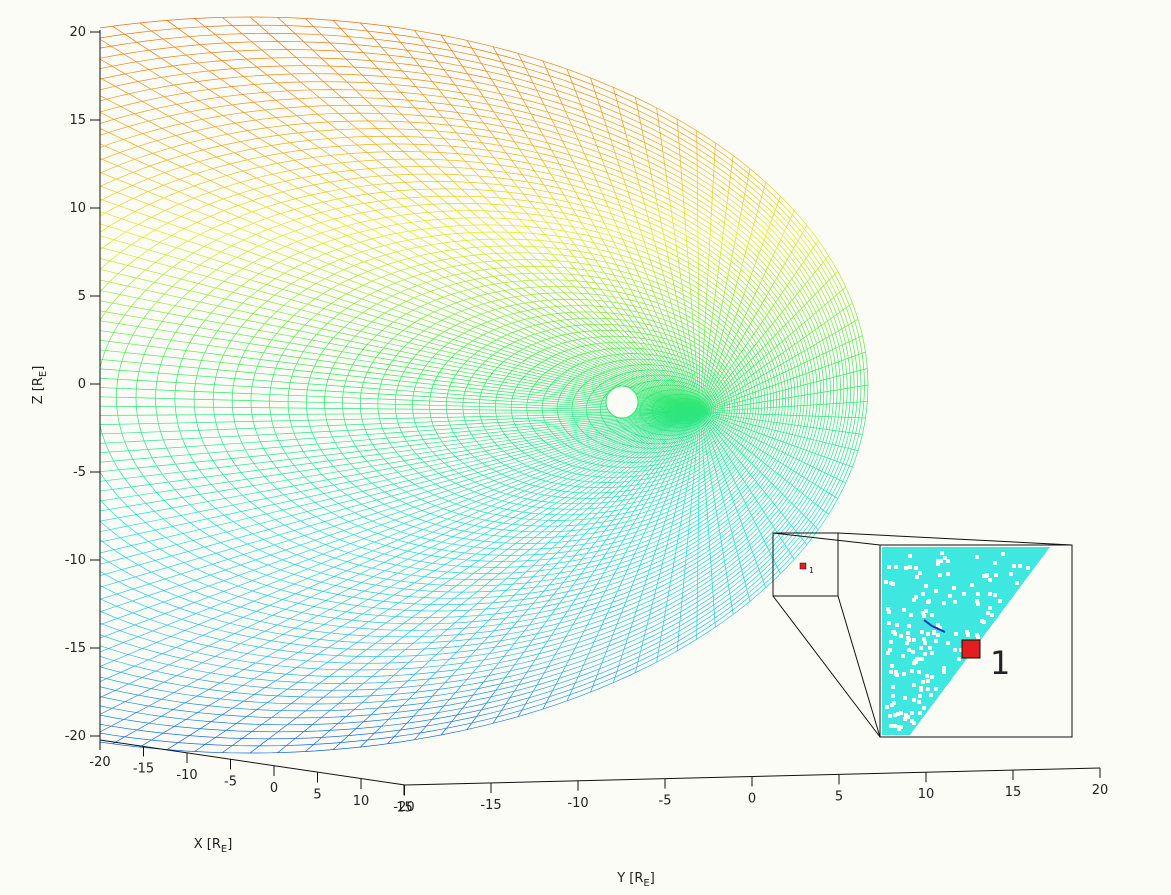 The image size is (1171, 895). I want to click on z-axis-title: Z [RE], so click(40, 385).